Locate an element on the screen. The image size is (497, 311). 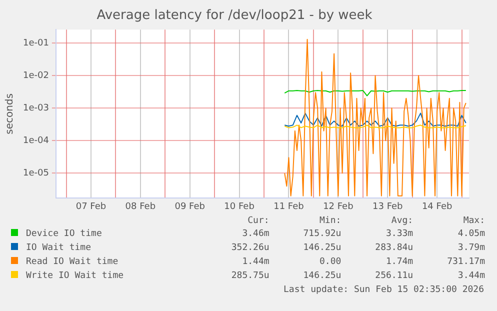
chart-title: Average latency for /dev/loop21 - by week is located at coordinates (234, 16).